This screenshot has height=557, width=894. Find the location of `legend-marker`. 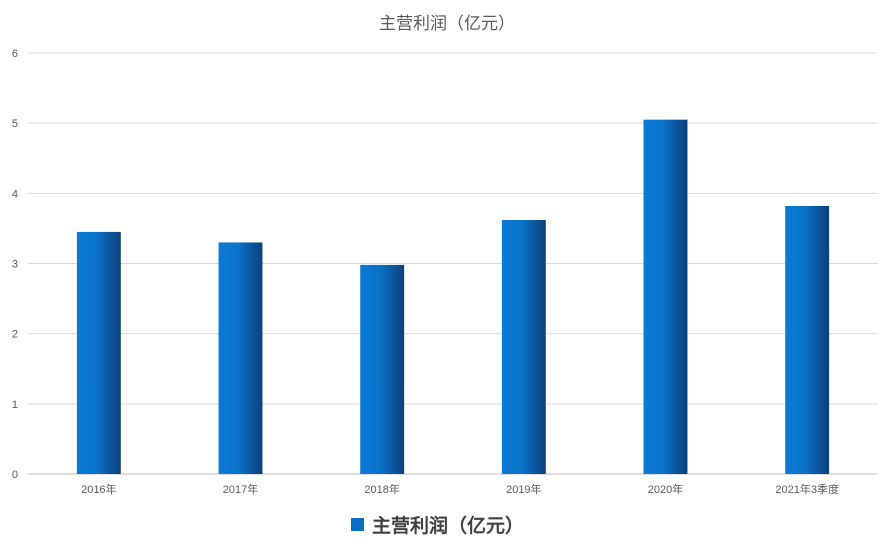

legend-marker is located at coordinates (357, 524).